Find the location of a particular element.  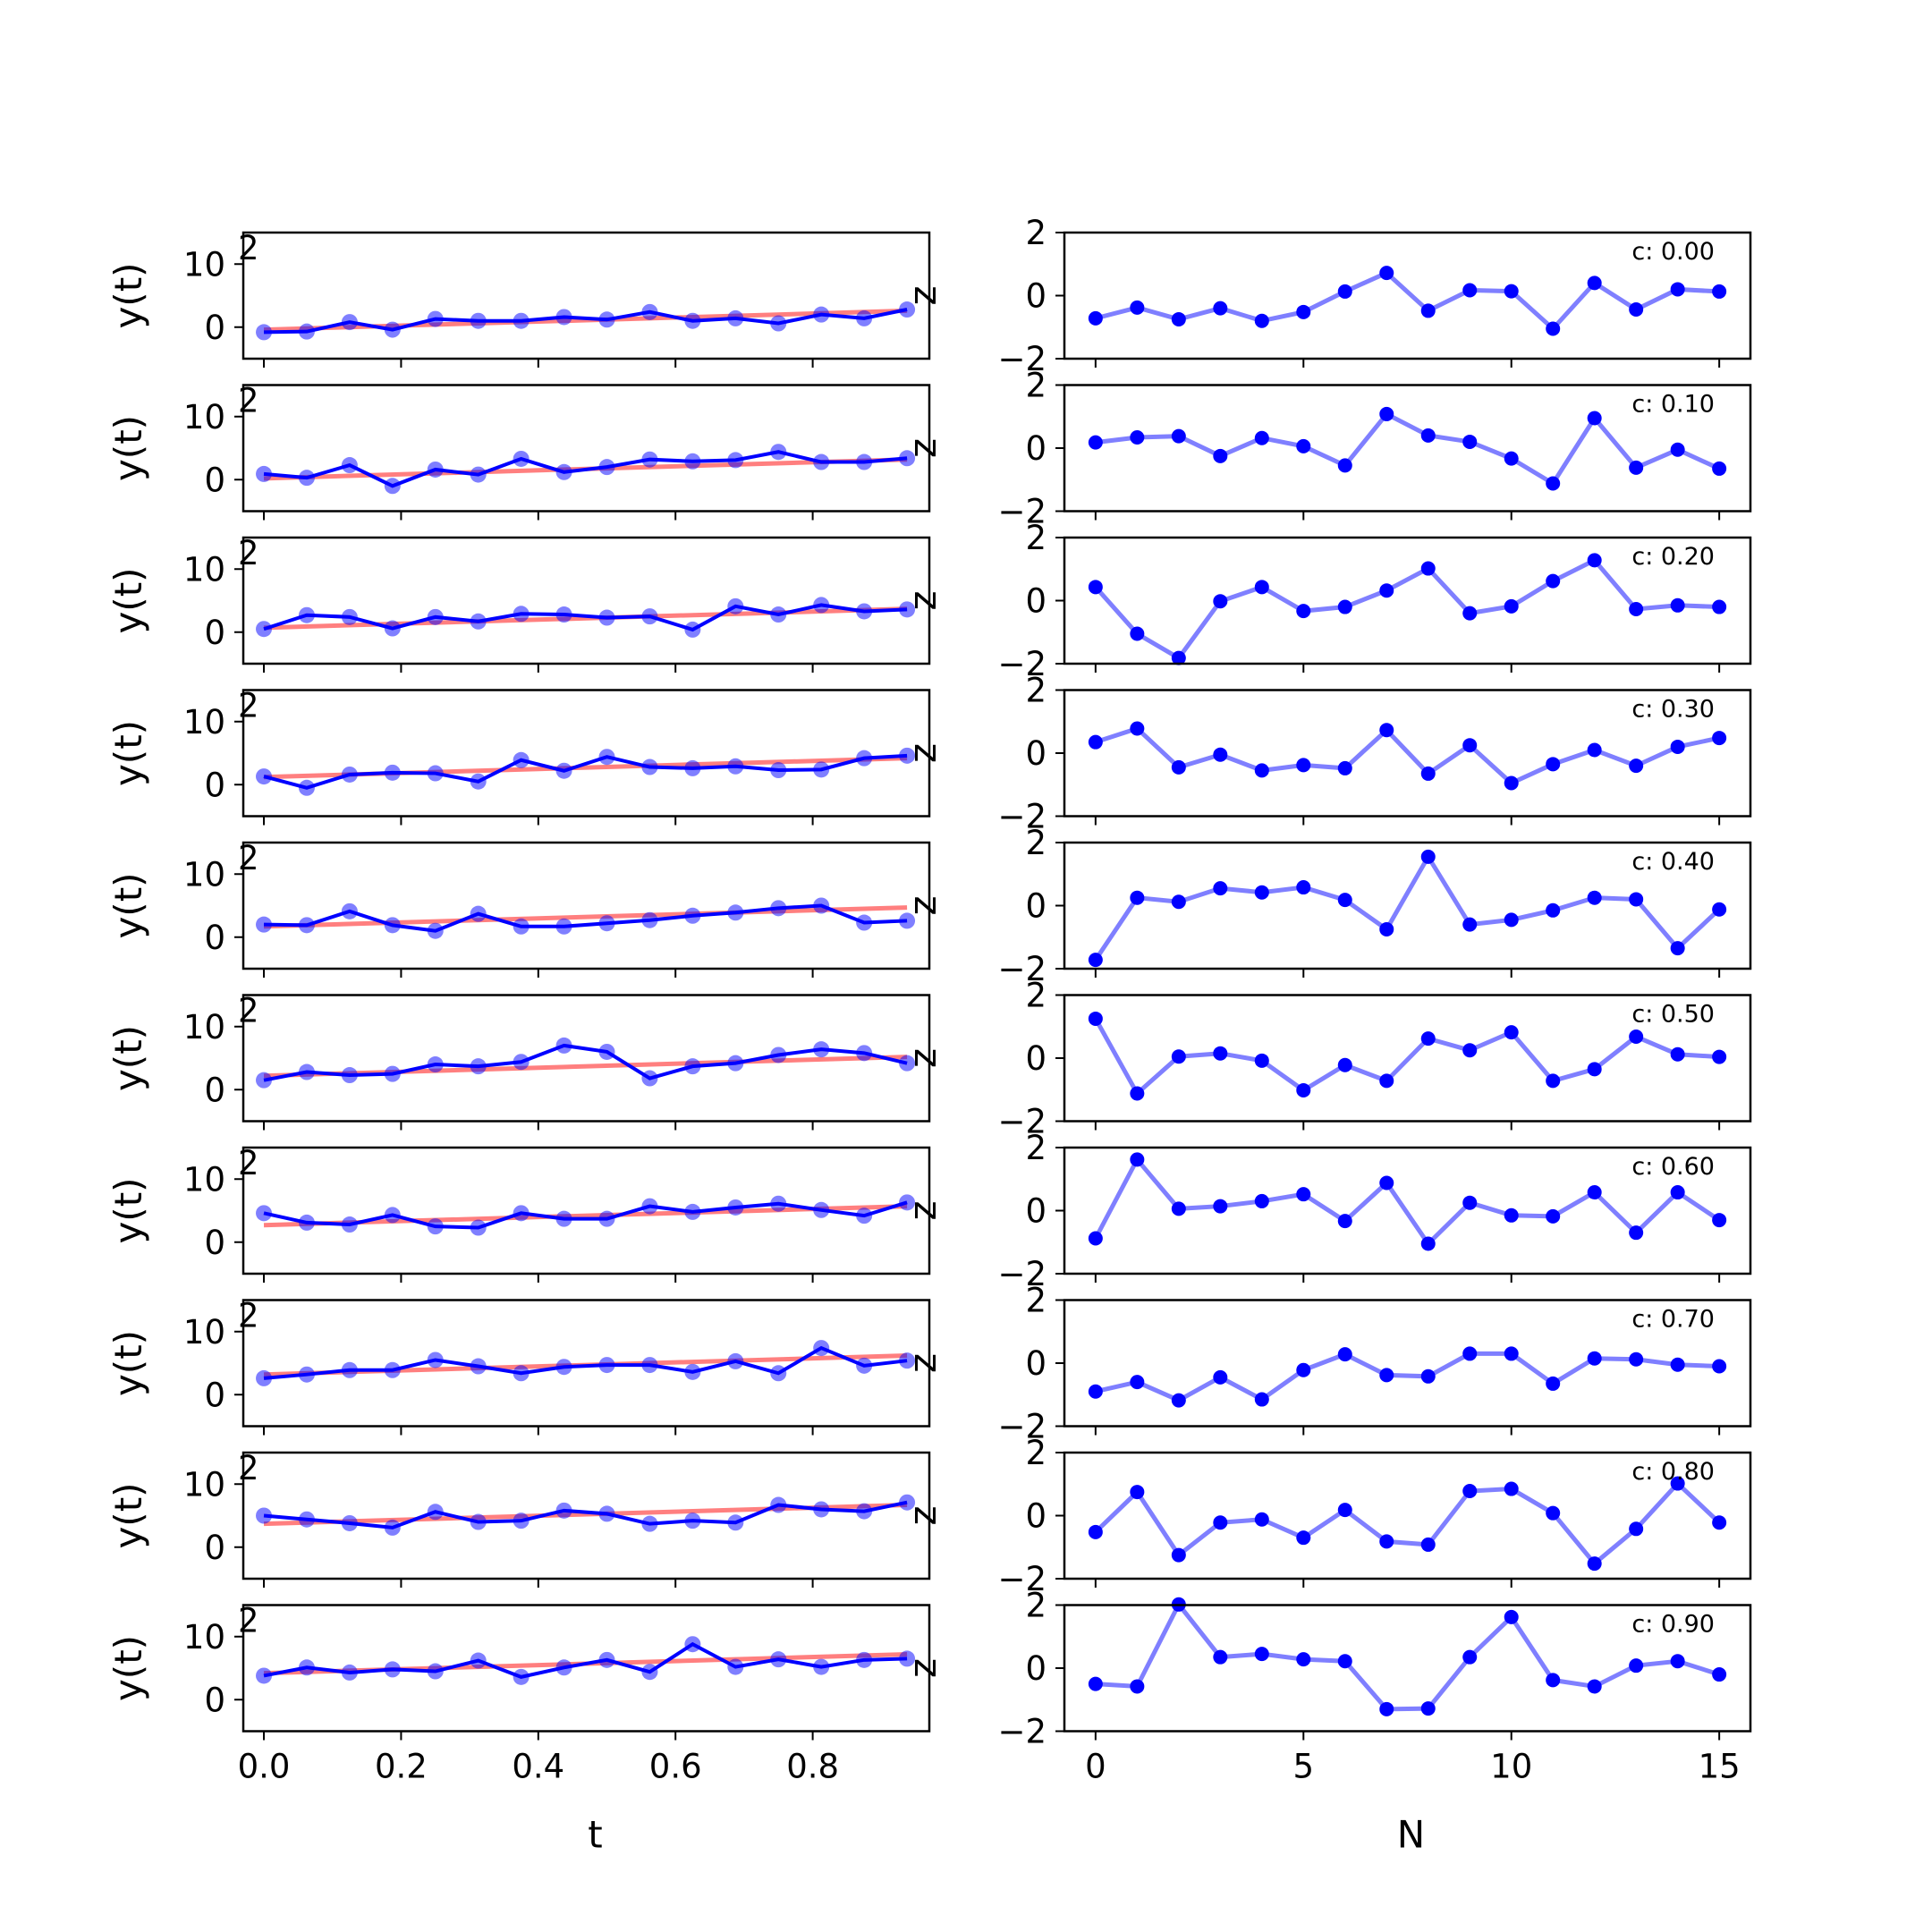

noise-subplot-0: z c: 0.00 −2 0 2 is located at coordinates (1326, 296).